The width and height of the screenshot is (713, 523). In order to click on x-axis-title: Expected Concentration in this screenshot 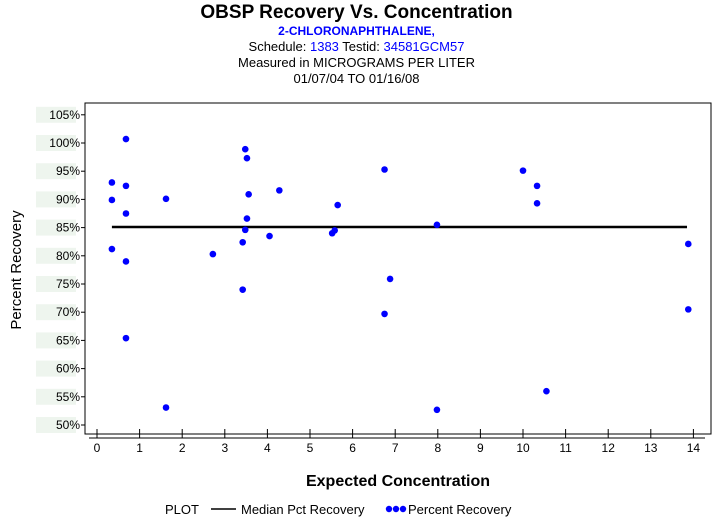, I will do `click(398, 481)`.